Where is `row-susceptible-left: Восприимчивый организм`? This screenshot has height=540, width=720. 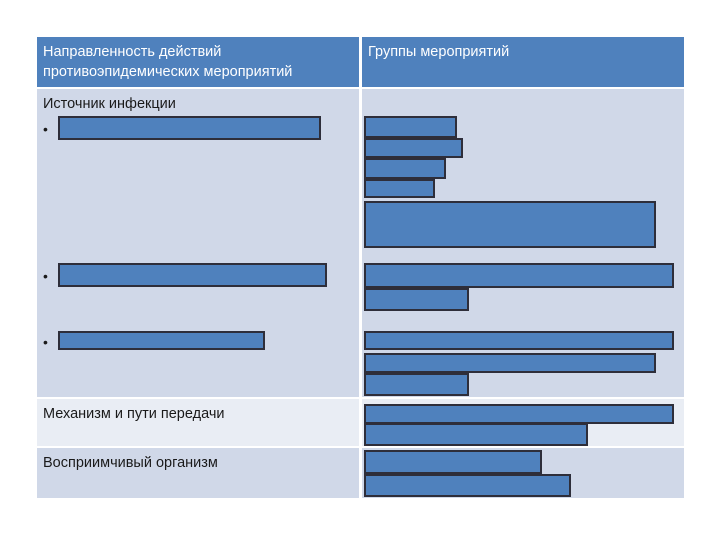
row-susceptible-left: Восприимчивый организм is located at coordinates (198, 473).